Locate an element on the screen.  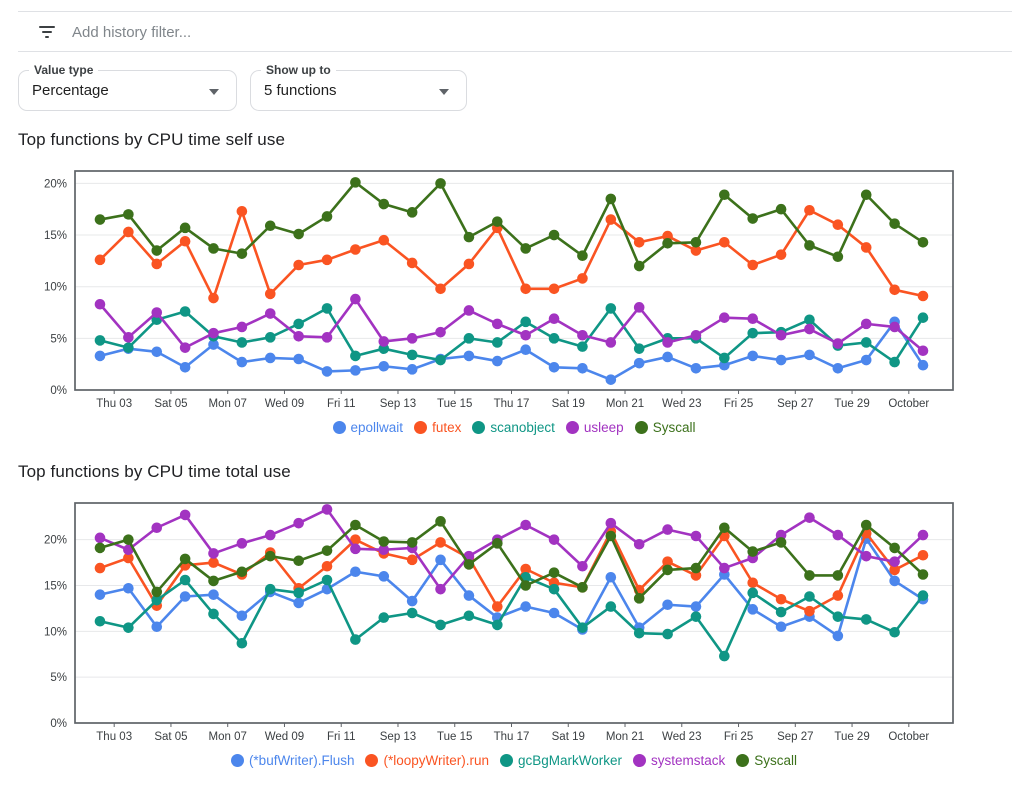
series-gcBgMarkWorker is located at coordinates (511, 616).